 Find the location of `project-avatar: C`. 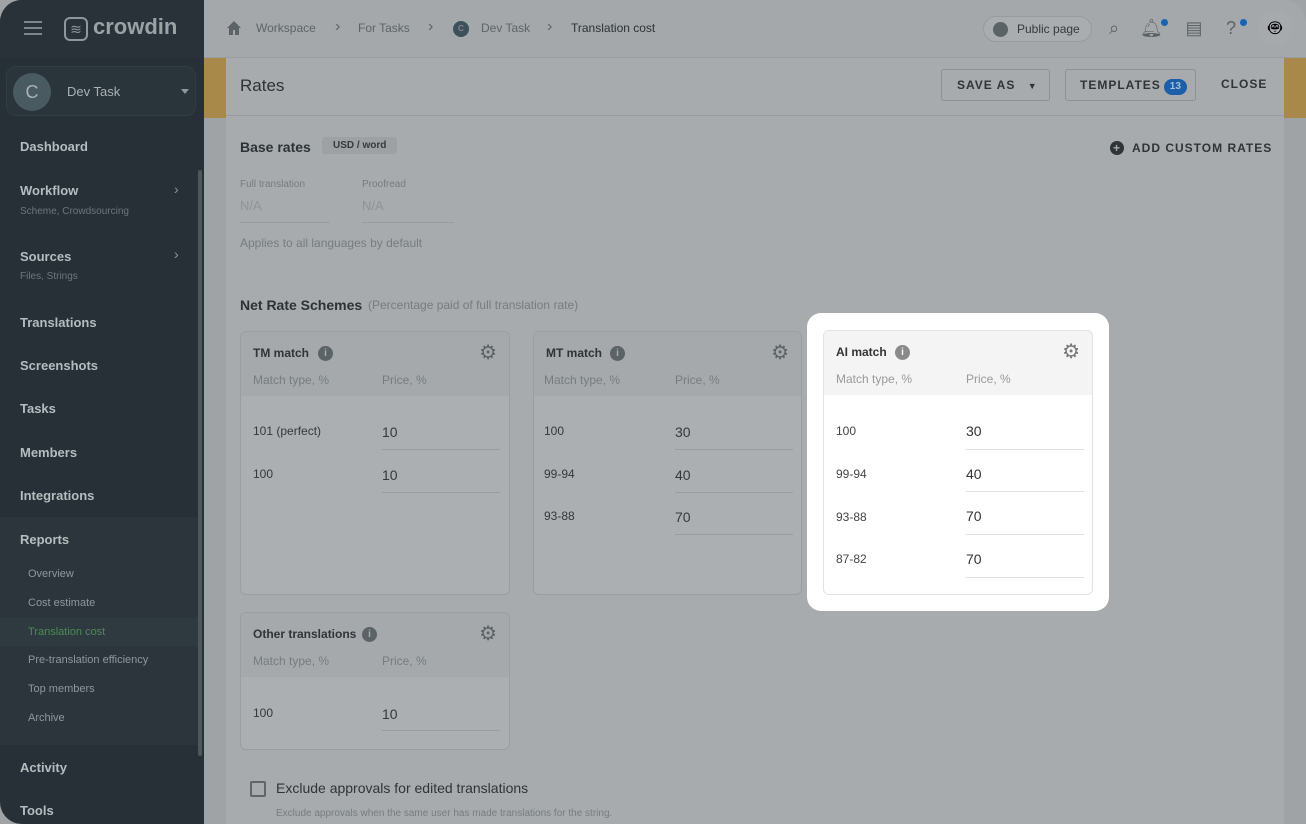

project-avatar: C is located at coordinates (32, 92).